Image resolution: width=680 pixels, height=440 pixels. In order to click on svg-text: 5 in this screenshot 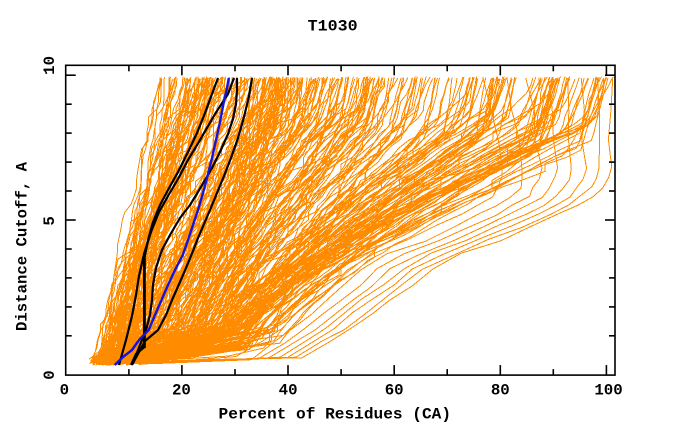, I will do `click(50, 220)`.